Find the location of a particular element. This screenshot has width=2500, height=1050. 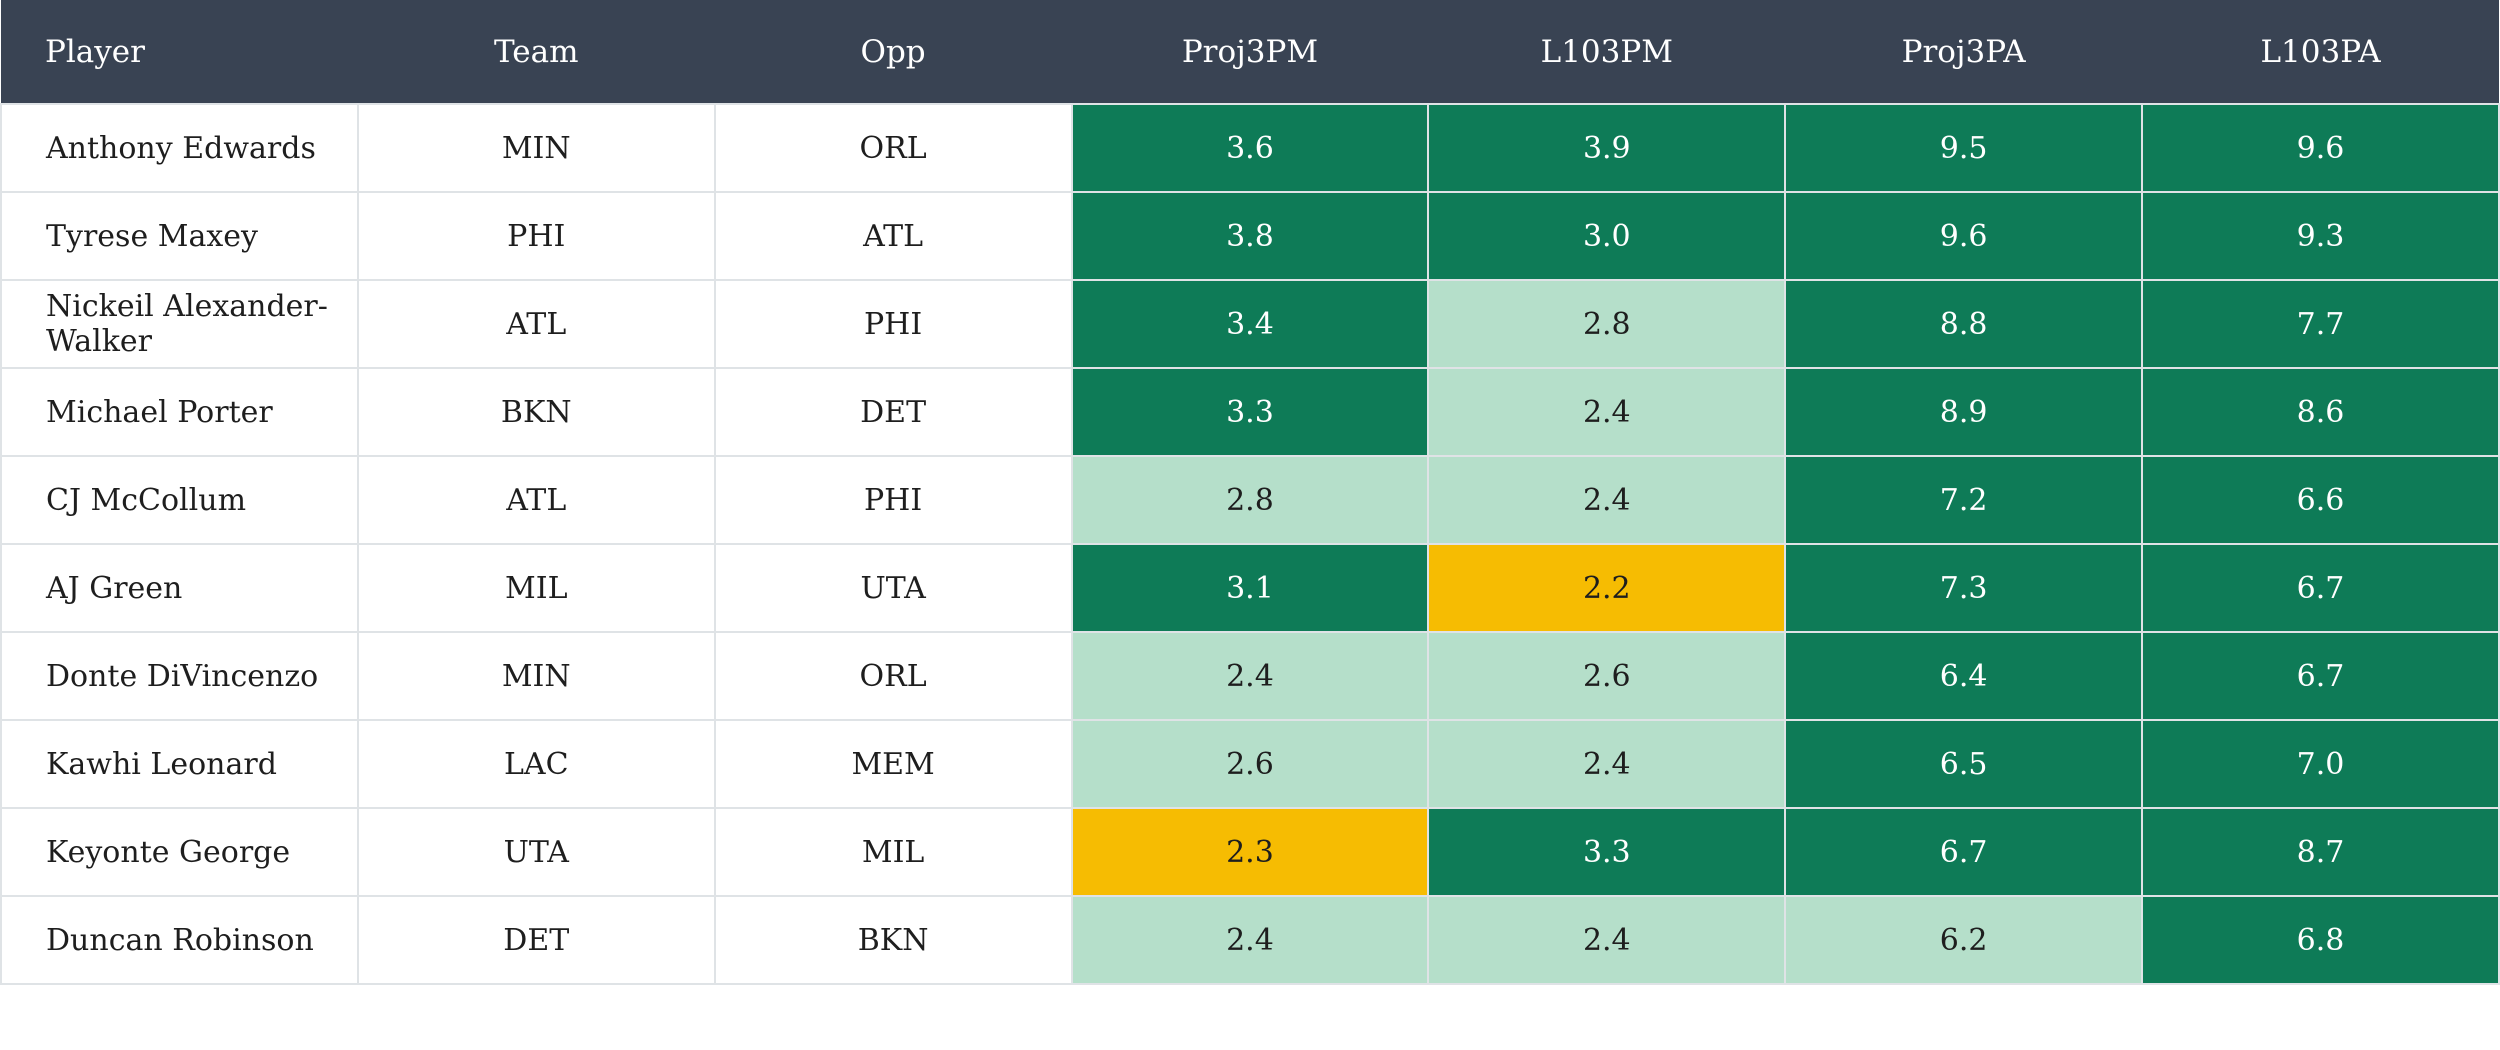

column-header-player: Player is located at coordinates (179, 52).